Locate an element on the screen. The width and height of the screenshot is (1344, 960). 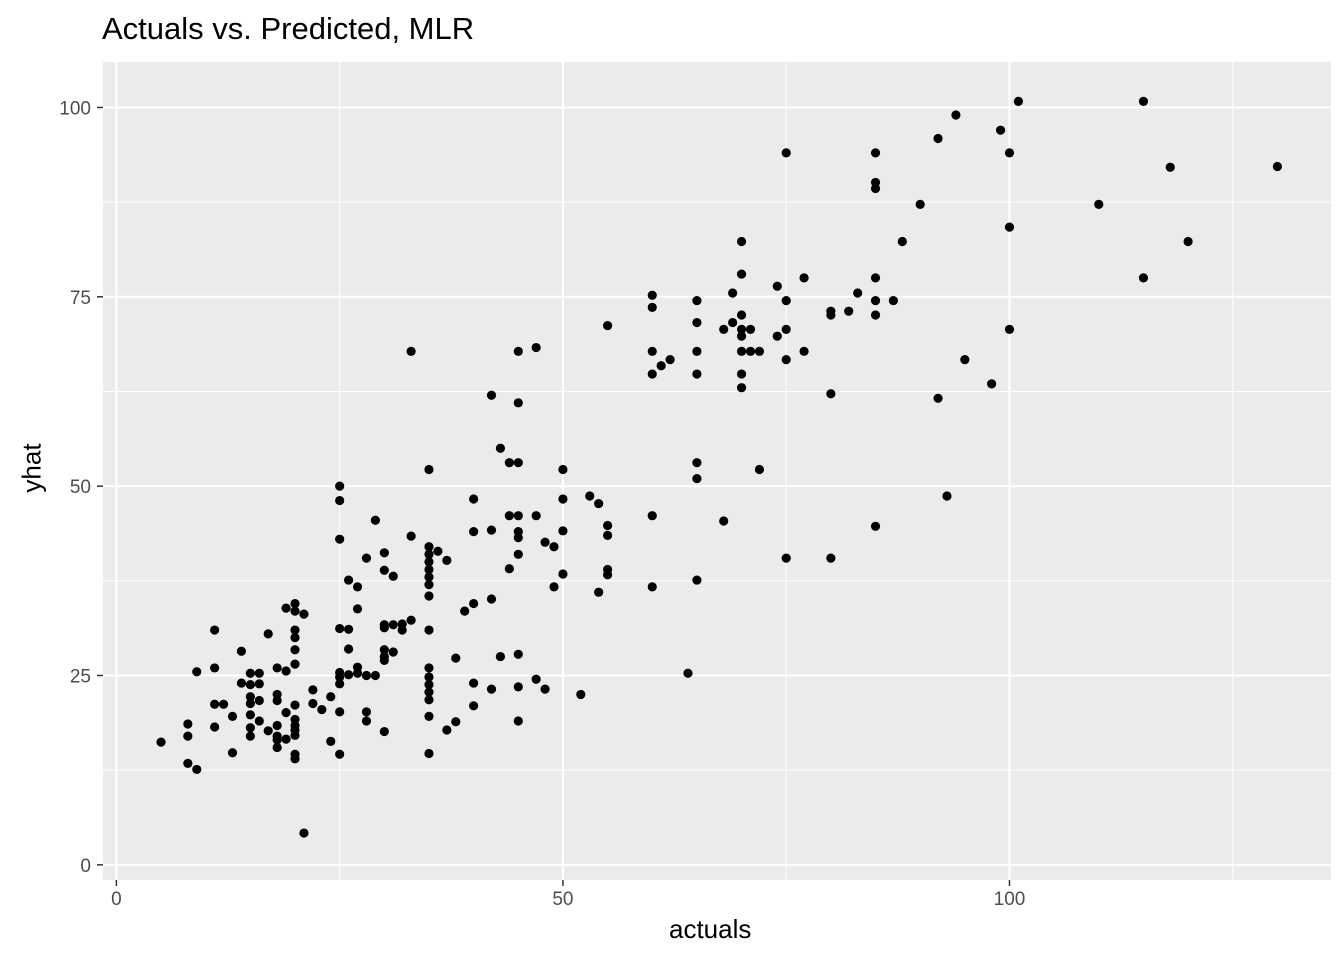
x-tick-label: 50 is located at coordinates (562, 899).